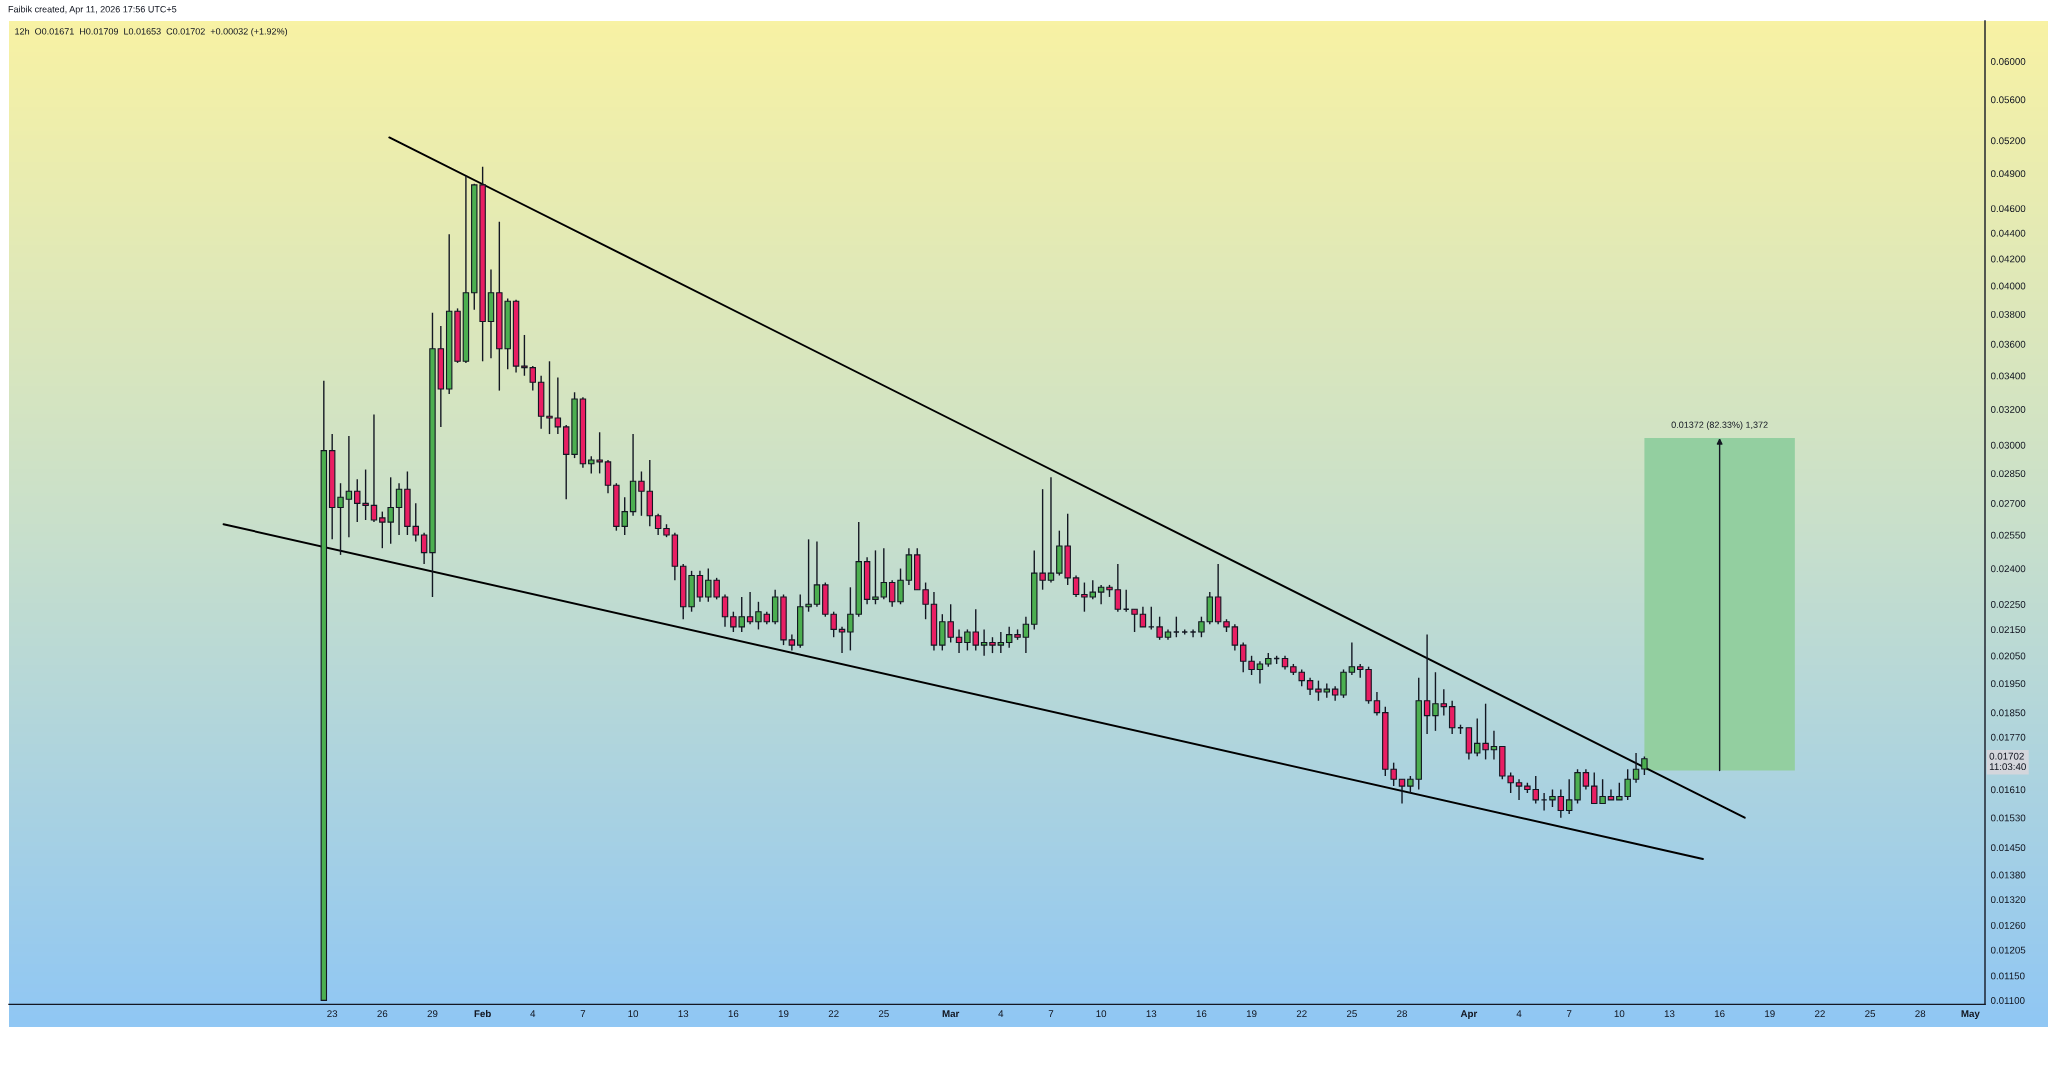  I want to click on y-tick-label: 0.01205, so click(2008, 950).